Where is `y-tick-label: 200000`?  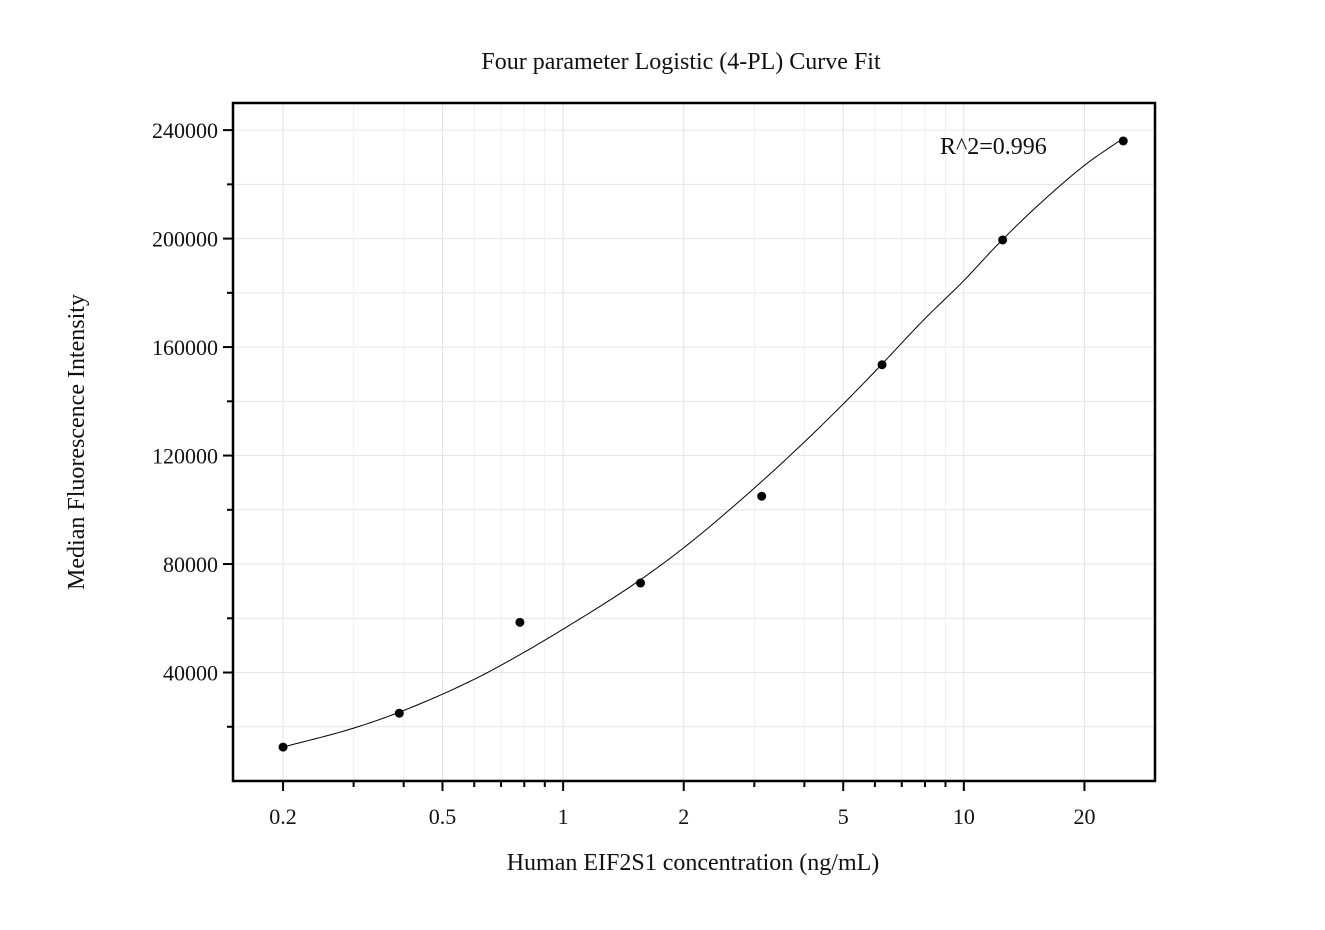 y-tick-label: 200000 is located at coordinates (185, 239).